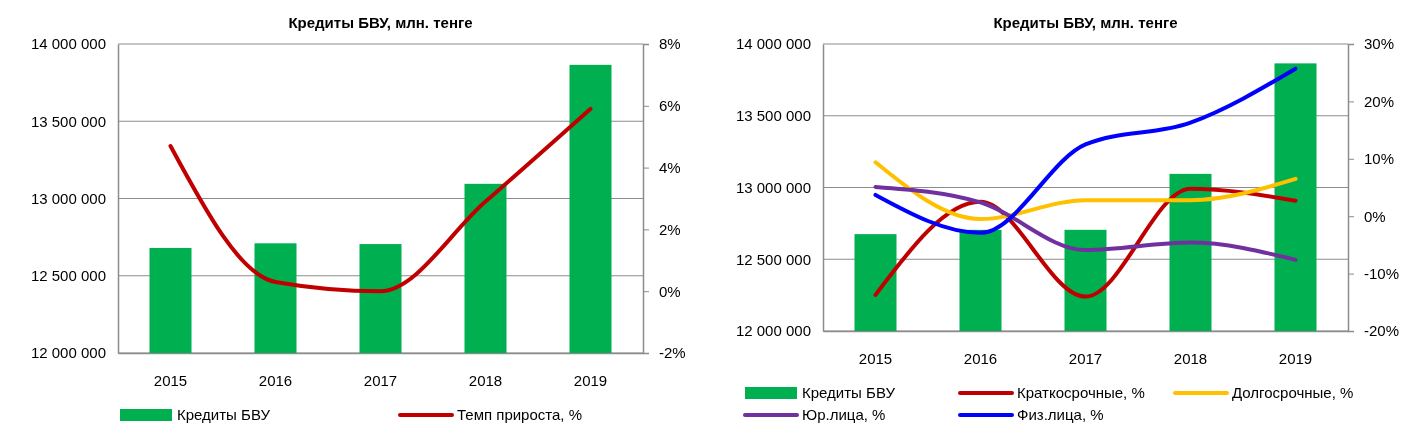 The width and height of the screenshot is (1410, 445). I want to click on legend-label: Физ.лица, %, so click(1060, 414).